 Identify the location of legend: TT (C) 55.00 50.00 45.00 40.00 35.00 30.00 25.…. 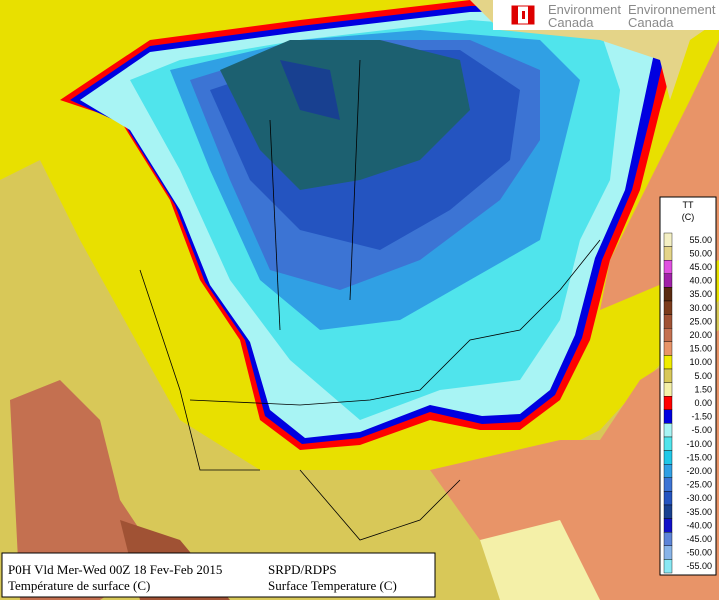
(688, 386).